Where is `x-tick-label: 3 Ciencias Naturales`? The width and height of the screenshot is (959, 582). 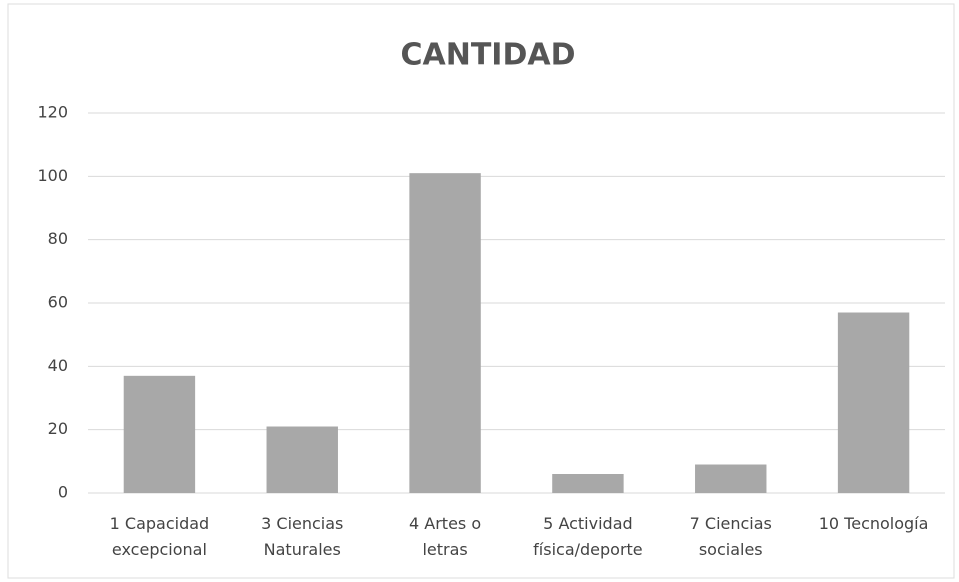 x-tick-label: 3 Ciencias Naturales is located at coordinates (302, 536).